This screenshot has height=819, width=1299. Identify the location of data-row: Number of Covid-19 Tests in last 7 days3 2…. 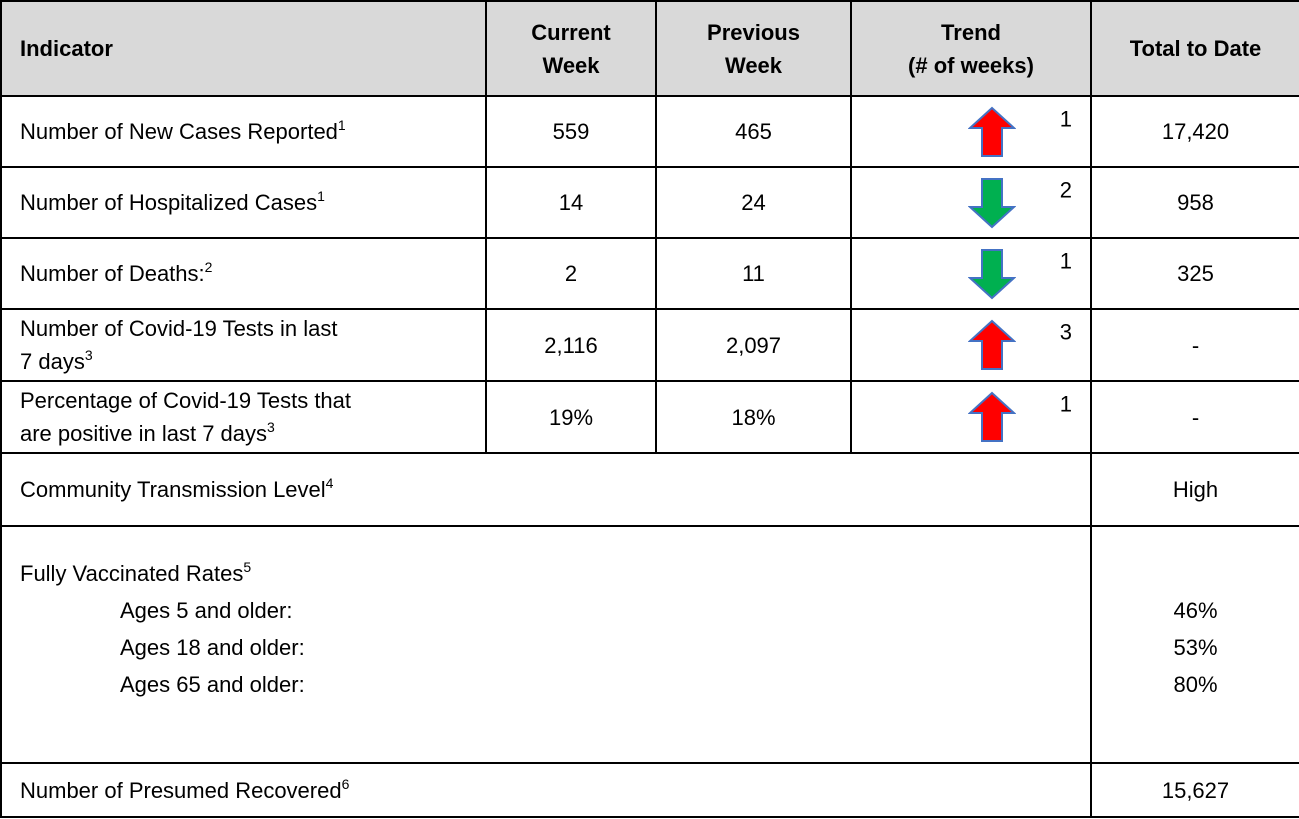
(649, 345).